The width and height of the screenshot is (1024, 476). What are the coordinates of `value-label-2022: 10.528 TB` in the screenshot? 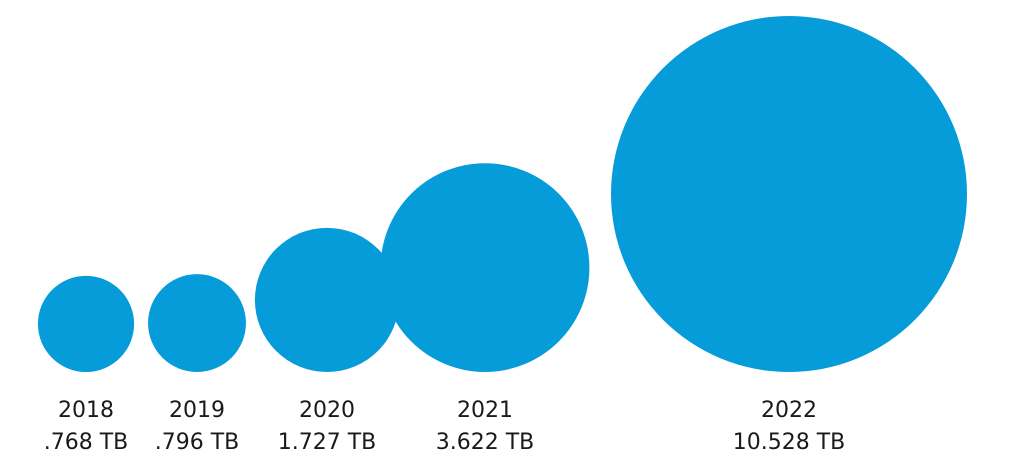 It's located at (789, 442).